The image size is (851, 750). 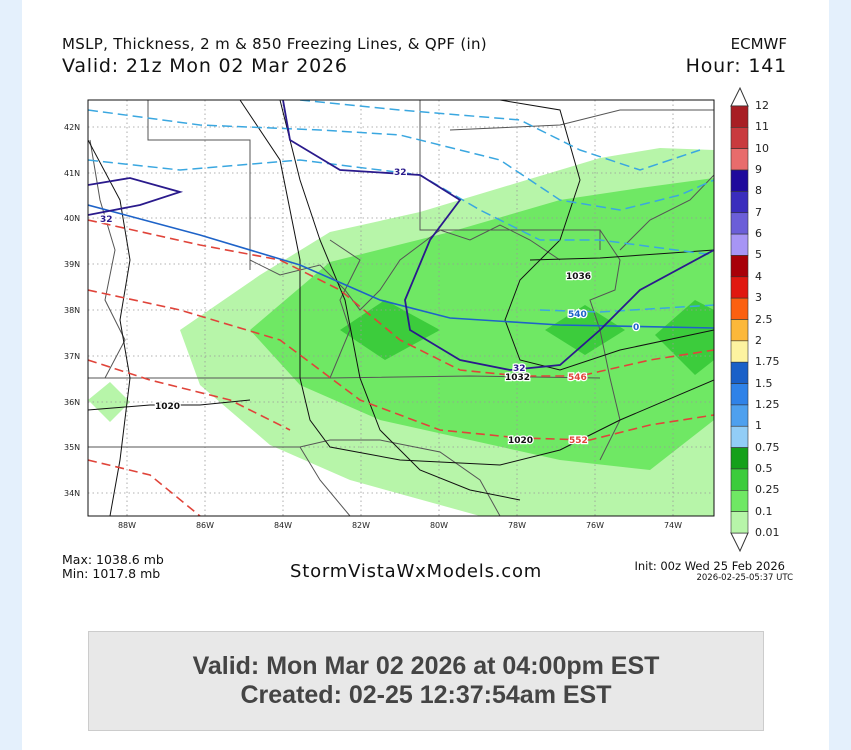 I want to click on lat-label: 41N, so click(x=72, y=173).